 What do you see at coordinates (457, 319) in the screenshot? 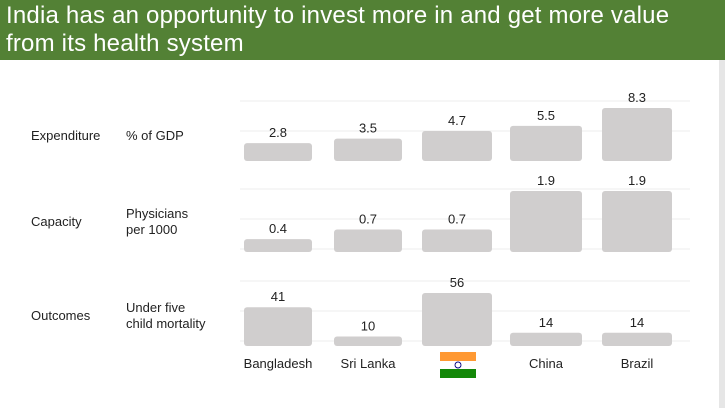
I see `bar-outcomes-india` at bounding box center [457, 319].